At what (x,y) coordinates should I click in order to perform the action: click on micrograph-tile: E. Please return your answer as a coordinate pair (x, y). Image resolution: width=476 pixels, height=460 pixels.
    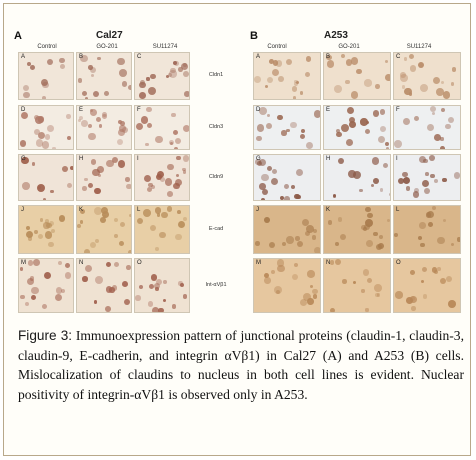
    Looking at the image, I should click on (357, 127).